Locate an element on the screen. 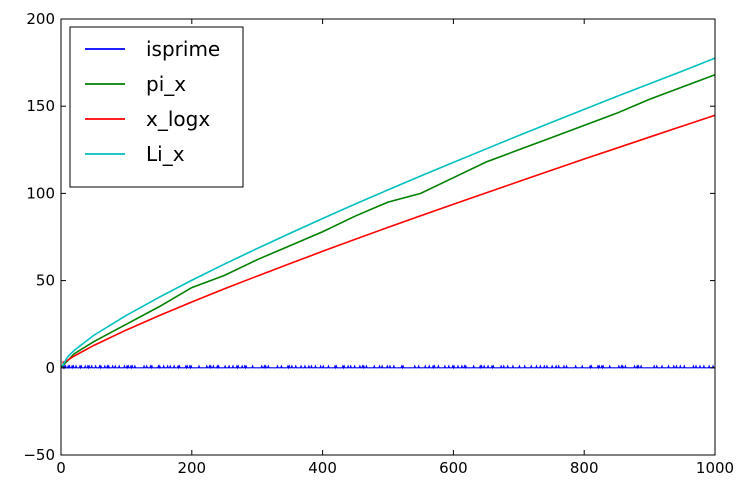  y-tick-label: −50 is located at coordinates (39, 455).